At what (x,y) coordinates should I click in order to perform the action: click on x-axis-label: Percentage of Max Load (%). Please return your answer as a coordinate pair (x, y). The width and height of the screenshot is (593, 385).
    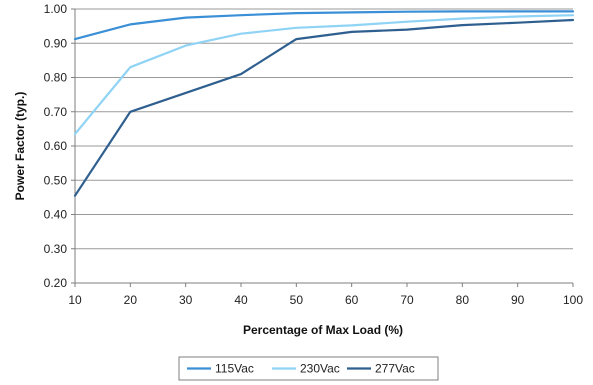
    Looking at the image, I should click on (323, 330).